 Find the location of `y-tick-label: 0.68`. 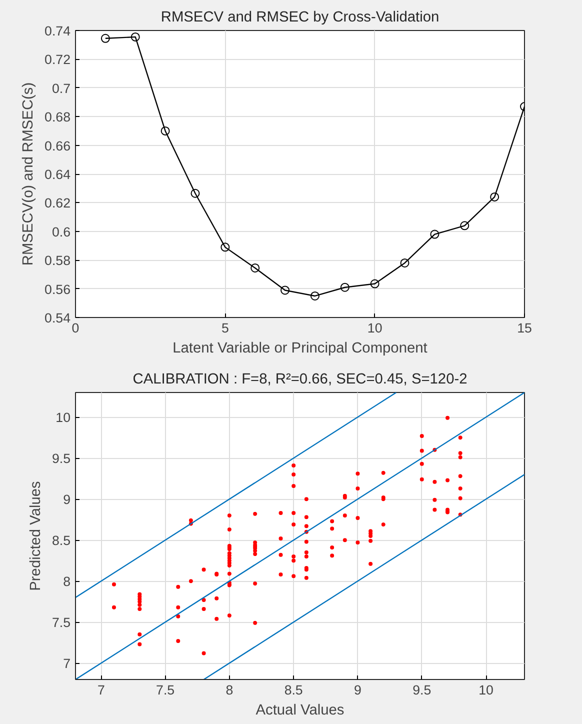

y-tick-label: 0.68 is located at coordinates (57, 117).